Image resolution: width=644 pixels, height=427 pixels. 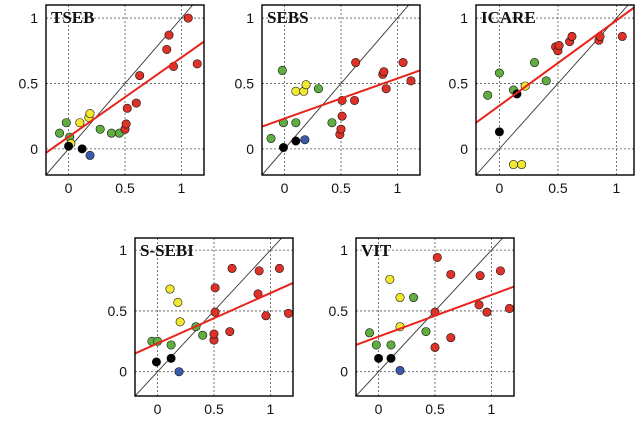 I want to click on panel-4: S-SEBI 0 0.5 1 0 0.5 1, so click(x=201, y=327).